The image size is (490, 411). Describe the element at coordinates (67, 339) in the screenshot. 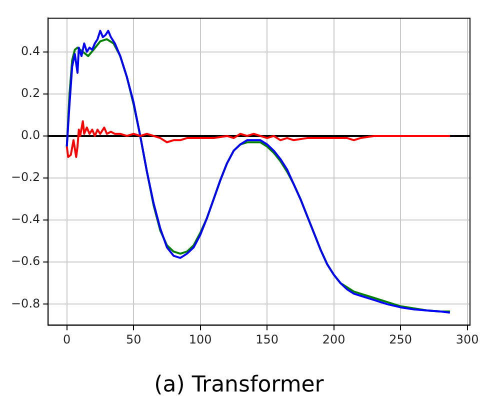

I see `x-tick-label: 0` at that location.